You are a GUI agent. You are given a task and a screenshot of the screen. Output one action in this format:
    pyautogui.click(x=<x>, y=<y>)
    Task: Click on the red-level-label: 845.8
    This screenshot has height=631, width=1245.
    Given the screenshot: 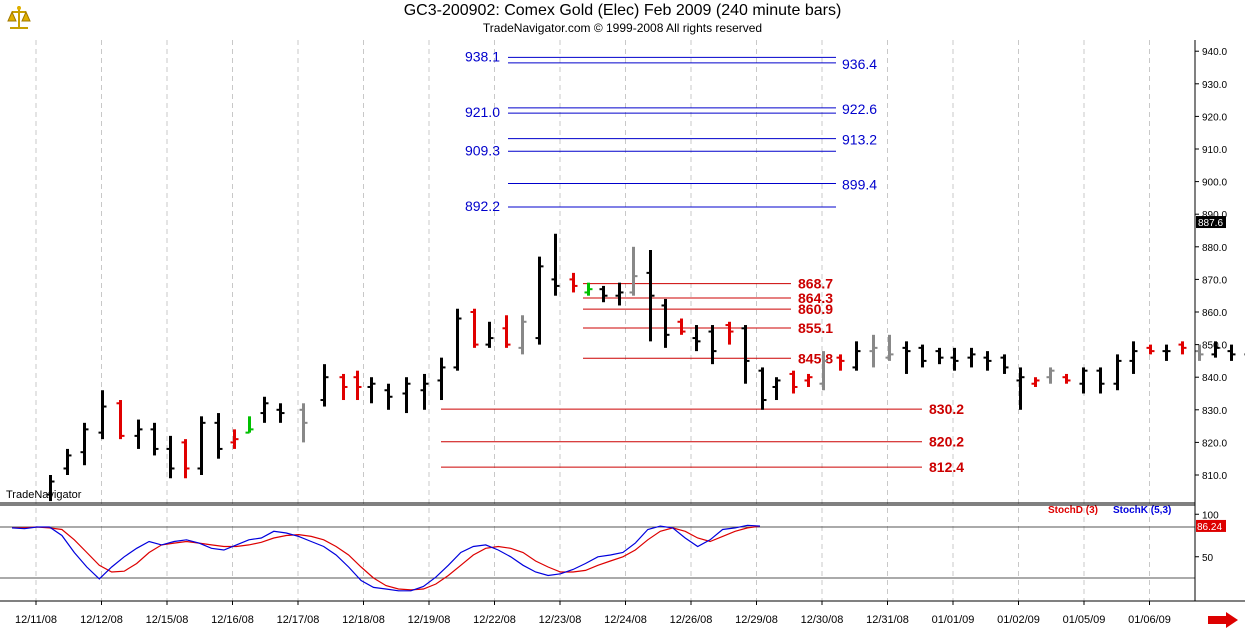 What is the action you would take?
    pyautogui.click(x=815, y=358)
    